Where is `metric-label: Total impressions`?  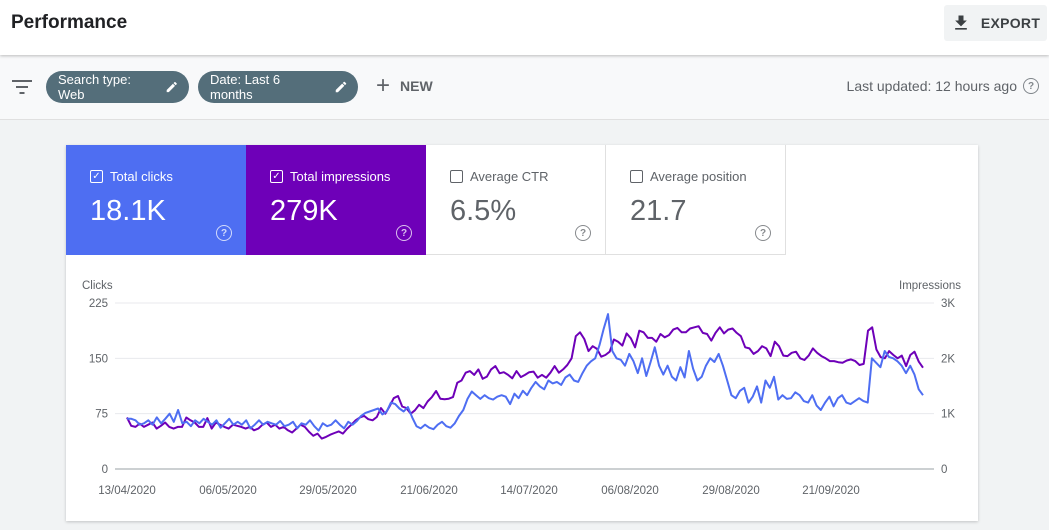
metric-label: Total impressions is located at coordinates (340, 176).